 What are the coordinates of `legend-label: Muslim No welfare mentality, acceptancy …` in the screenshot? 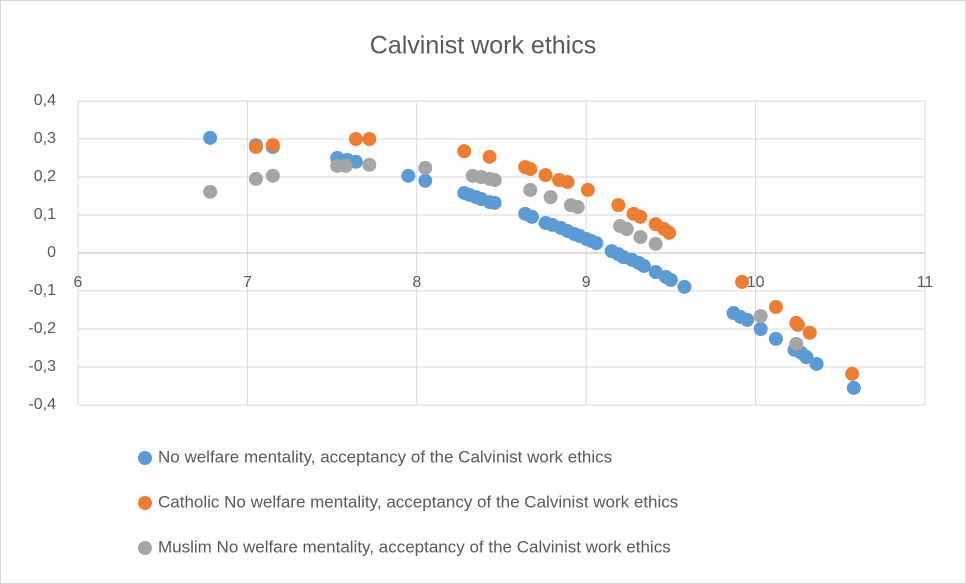 It's located at (414, 546).